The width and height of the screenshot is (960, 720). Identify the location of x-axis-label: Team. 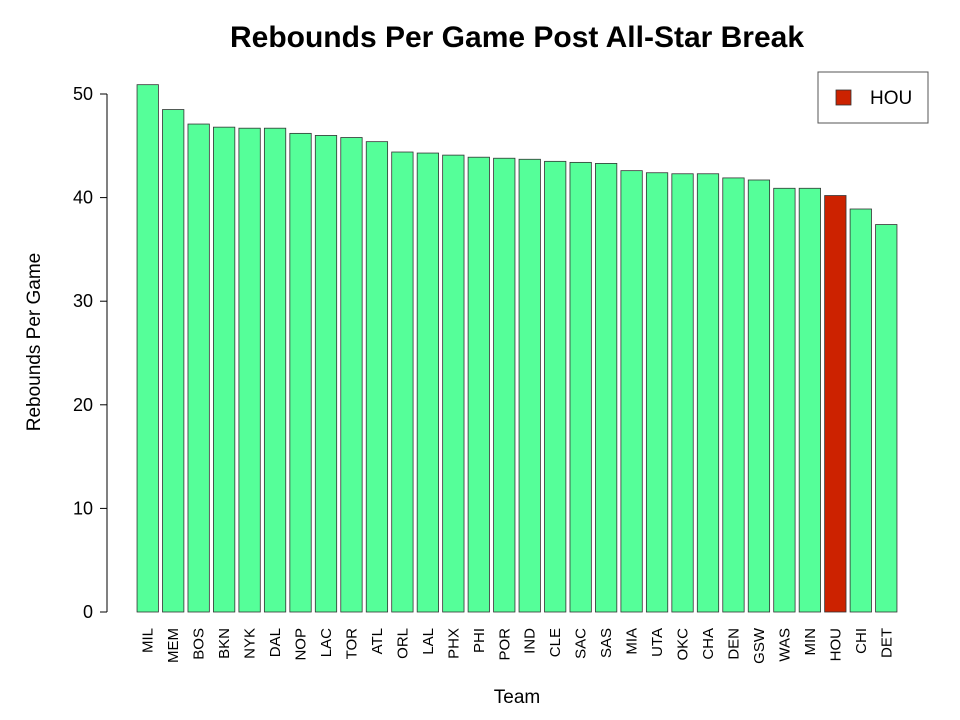
(517, 697).